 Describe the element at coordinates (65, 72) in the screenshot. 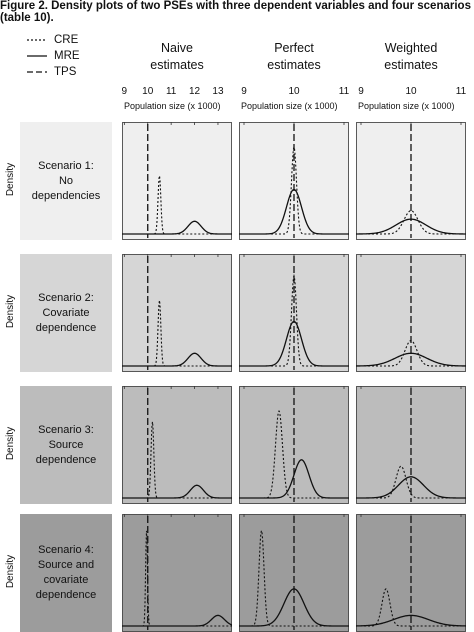

I see `legend-label: TPS` at that location.